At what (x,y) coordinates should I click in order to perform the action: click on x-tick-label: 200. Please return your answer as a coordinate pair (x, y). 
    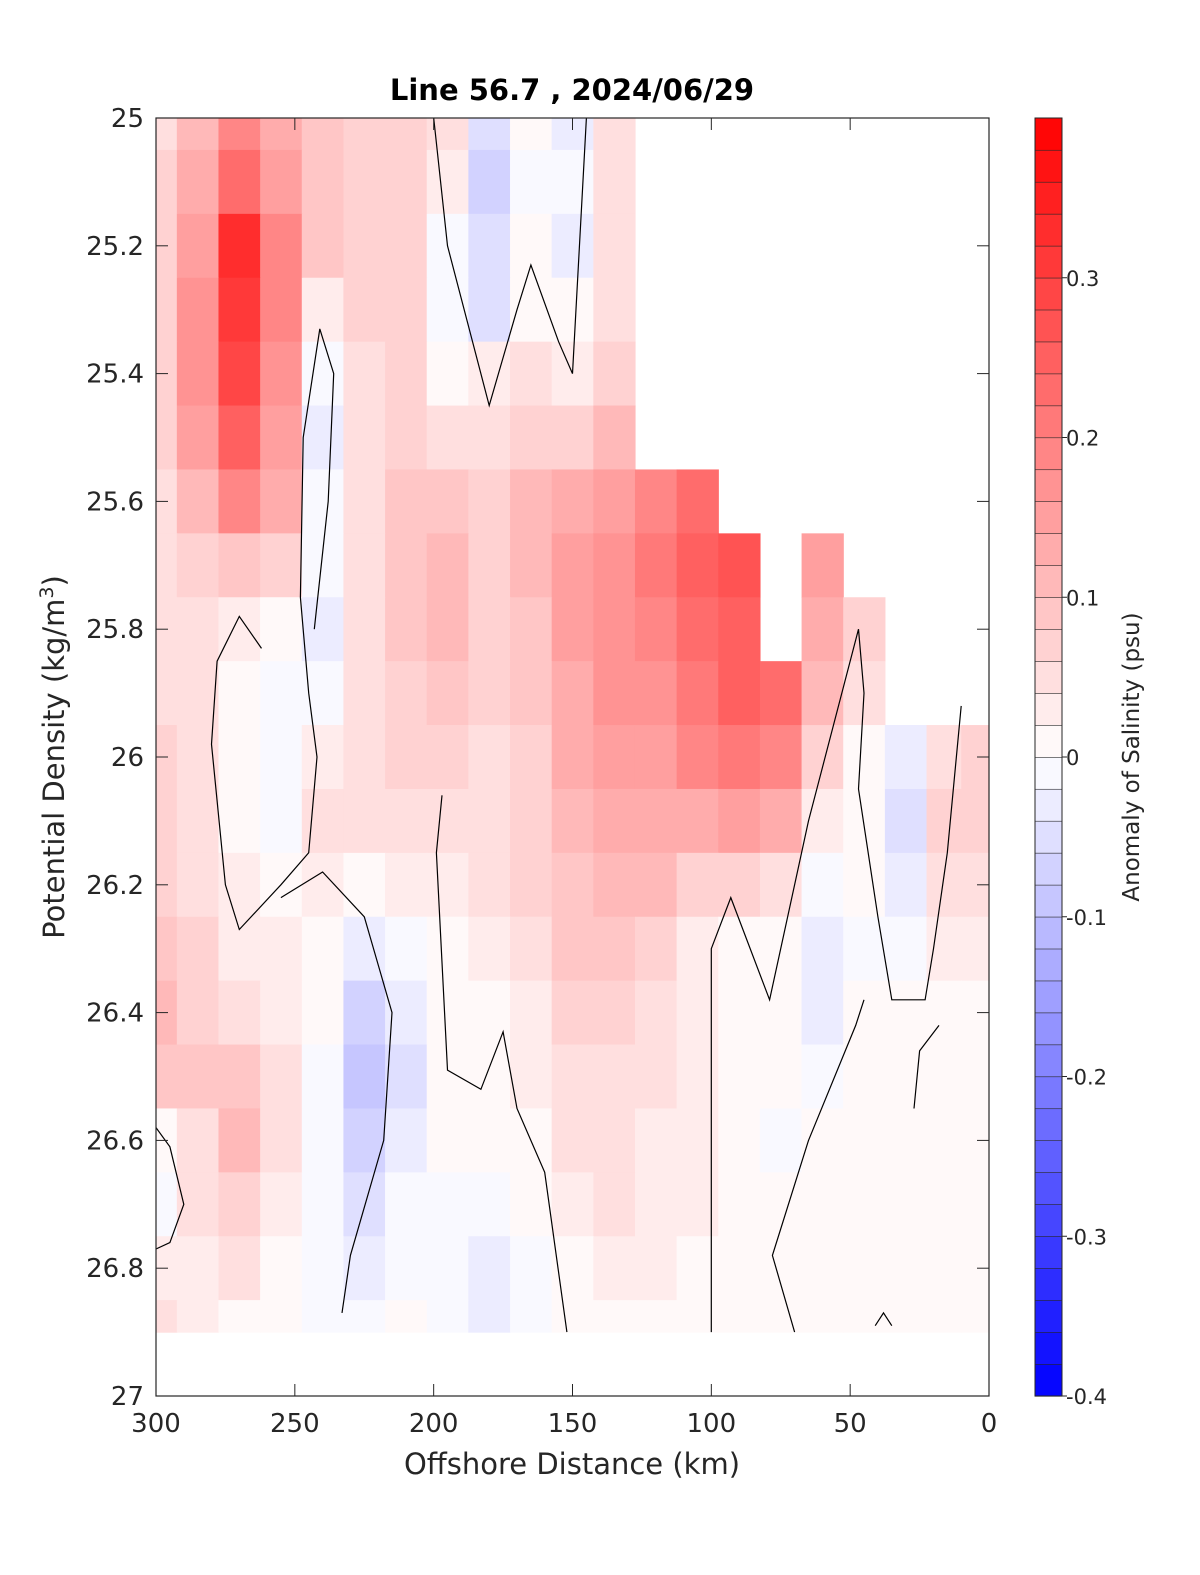
    Looking at the image, I should click on (434, 1424).